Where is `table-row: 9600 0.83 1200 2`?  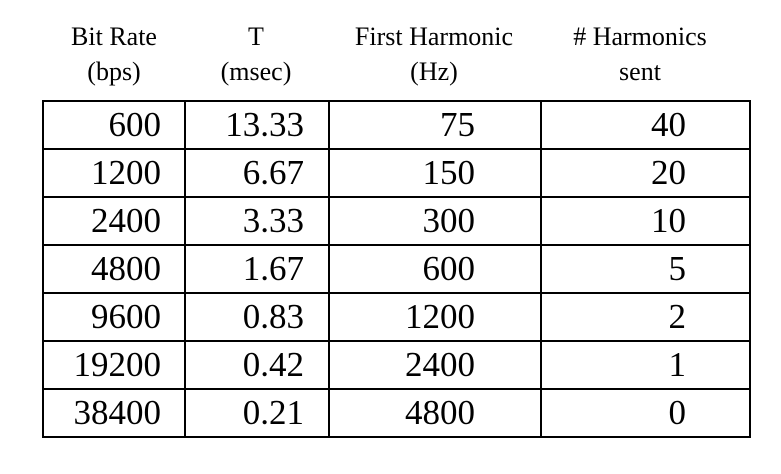 table-row: 9600 0.83 1200 2 is located at coordinates (396, 317).